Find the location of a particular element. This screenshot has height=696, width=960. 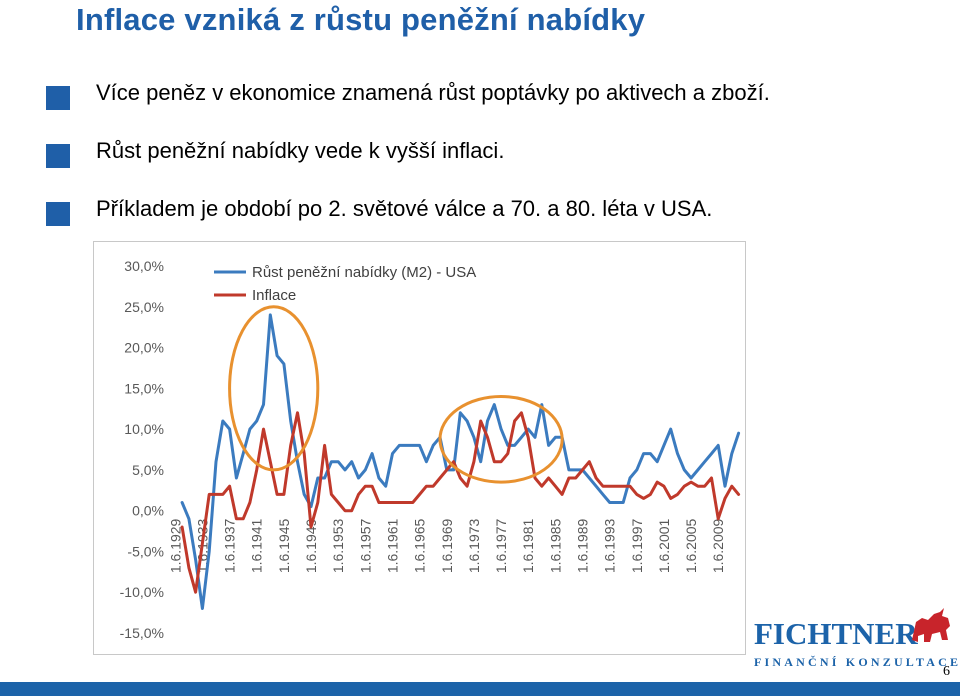

logo-name: FICHTNER is located at coordinates (836, 633).